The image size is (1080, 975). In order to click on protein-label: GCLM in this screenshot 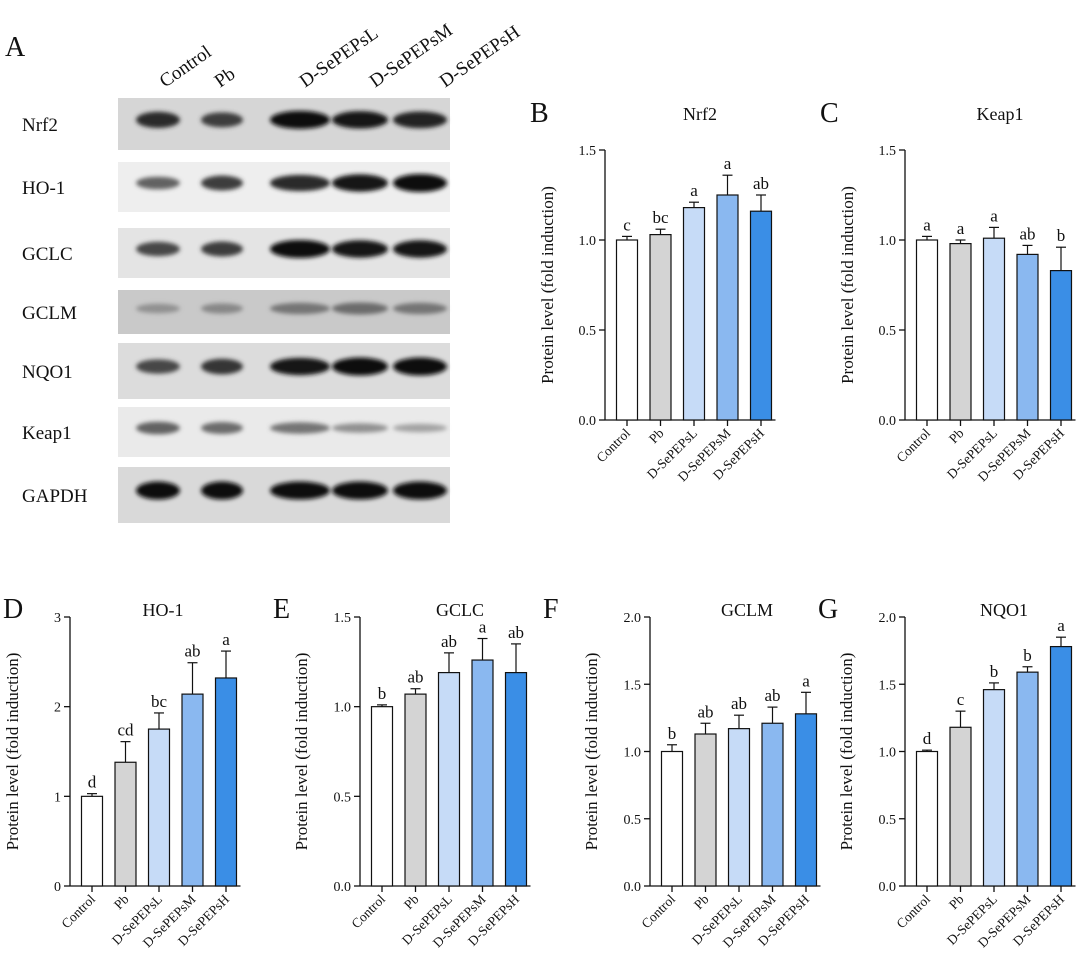, I will do `click(49, 313)`.